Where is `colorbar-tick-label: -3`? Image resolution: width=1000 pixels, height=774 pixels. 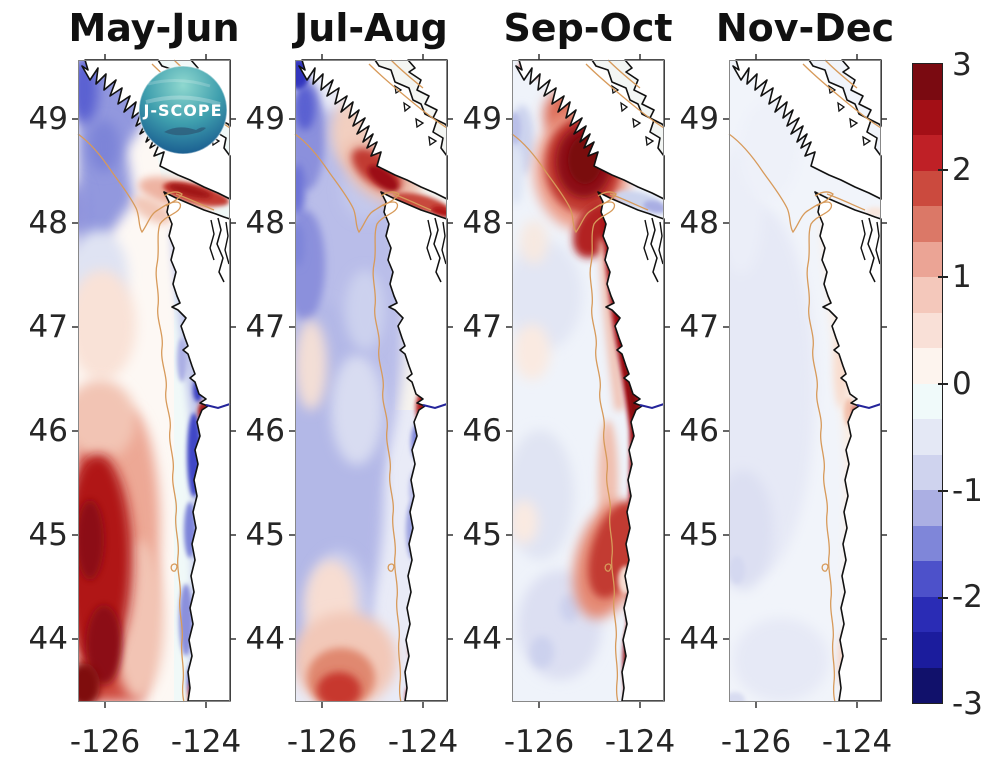
colorbar-tick-label: -3 is located at coordinates (967, 704).